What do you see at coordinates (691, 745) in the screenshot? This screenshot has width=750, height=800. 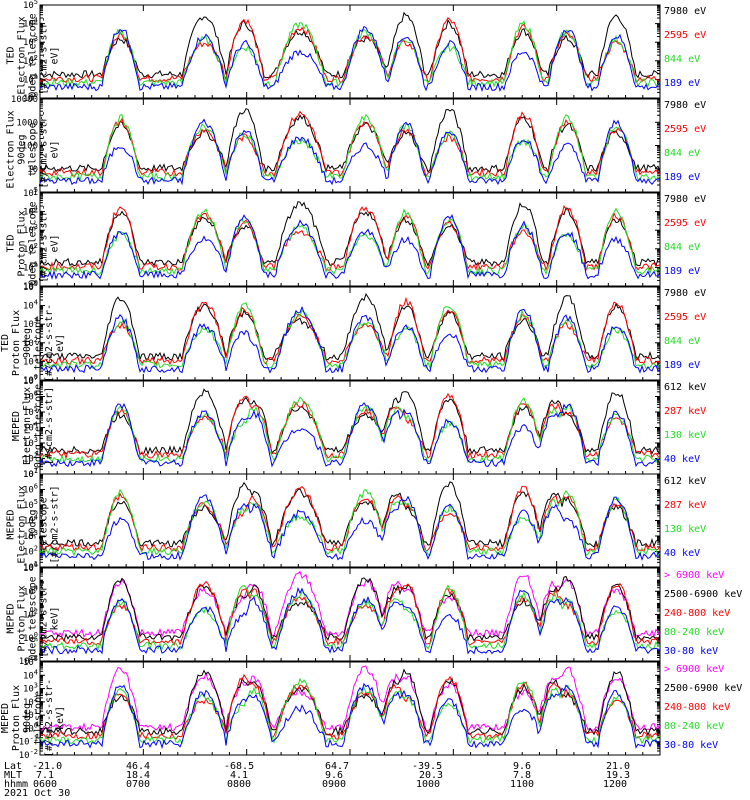 I see `legend-entry: 30-80 keV` at bounding box center [691, 745].